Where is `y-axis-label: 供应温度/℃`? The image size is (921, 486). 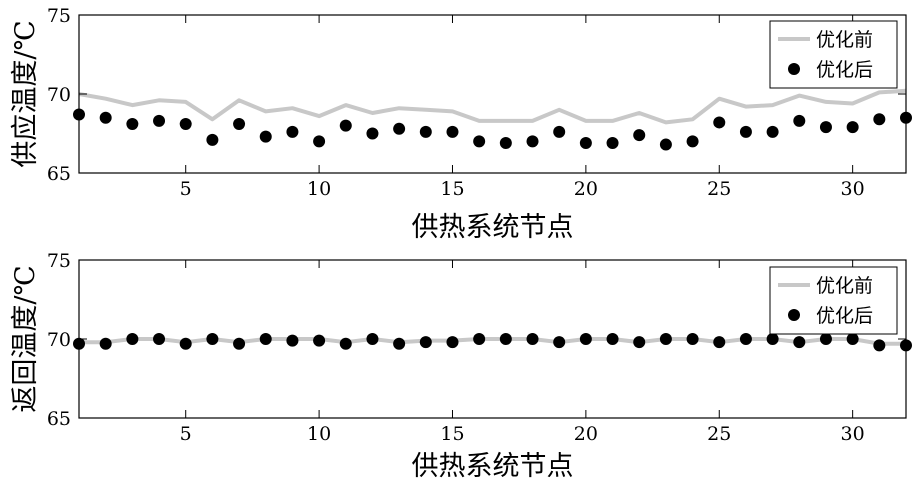 y-axis-label: 供应温度/℃ is located at coordinates (25, 93).